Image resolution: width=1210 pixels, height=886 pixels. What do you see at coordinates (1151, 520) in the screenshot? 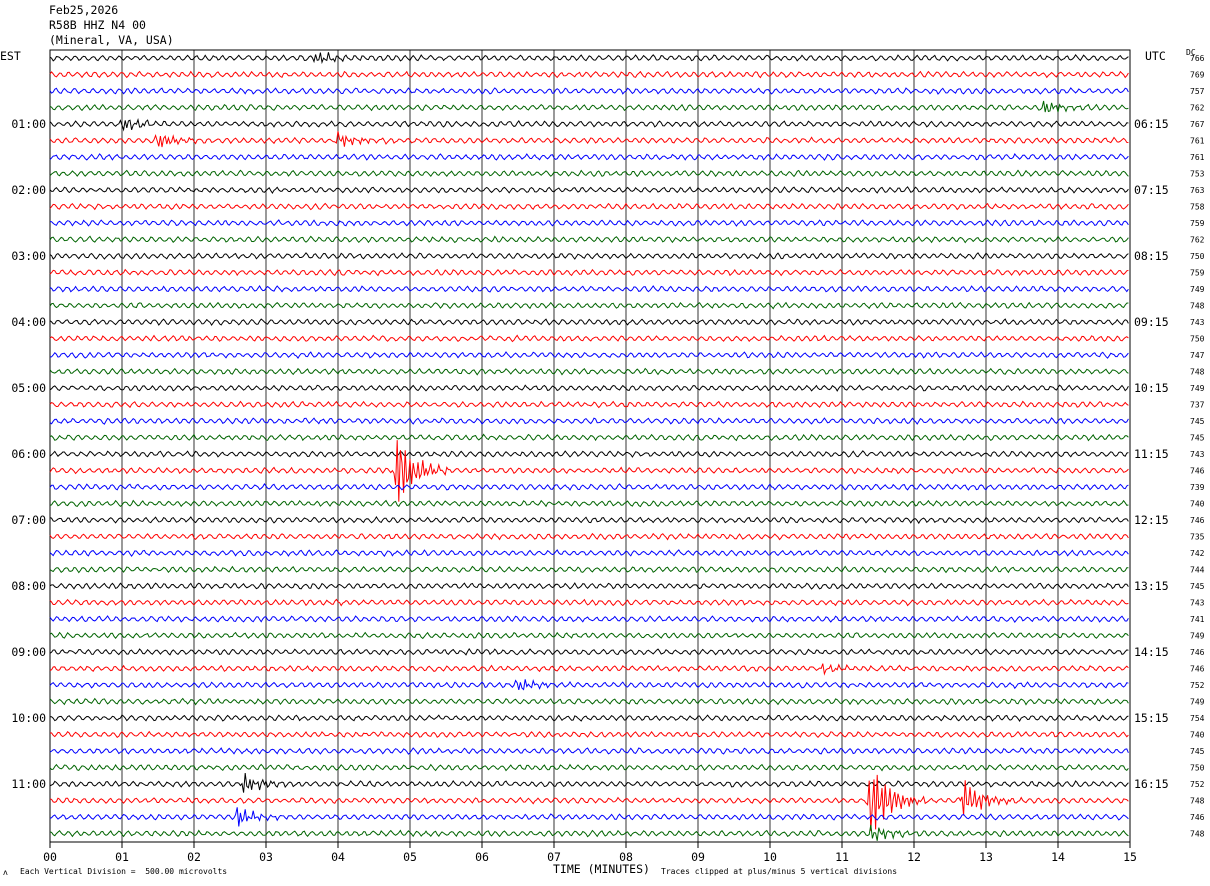
I see `right-hour-label: 12:15` at bounding box center [1151, 520].